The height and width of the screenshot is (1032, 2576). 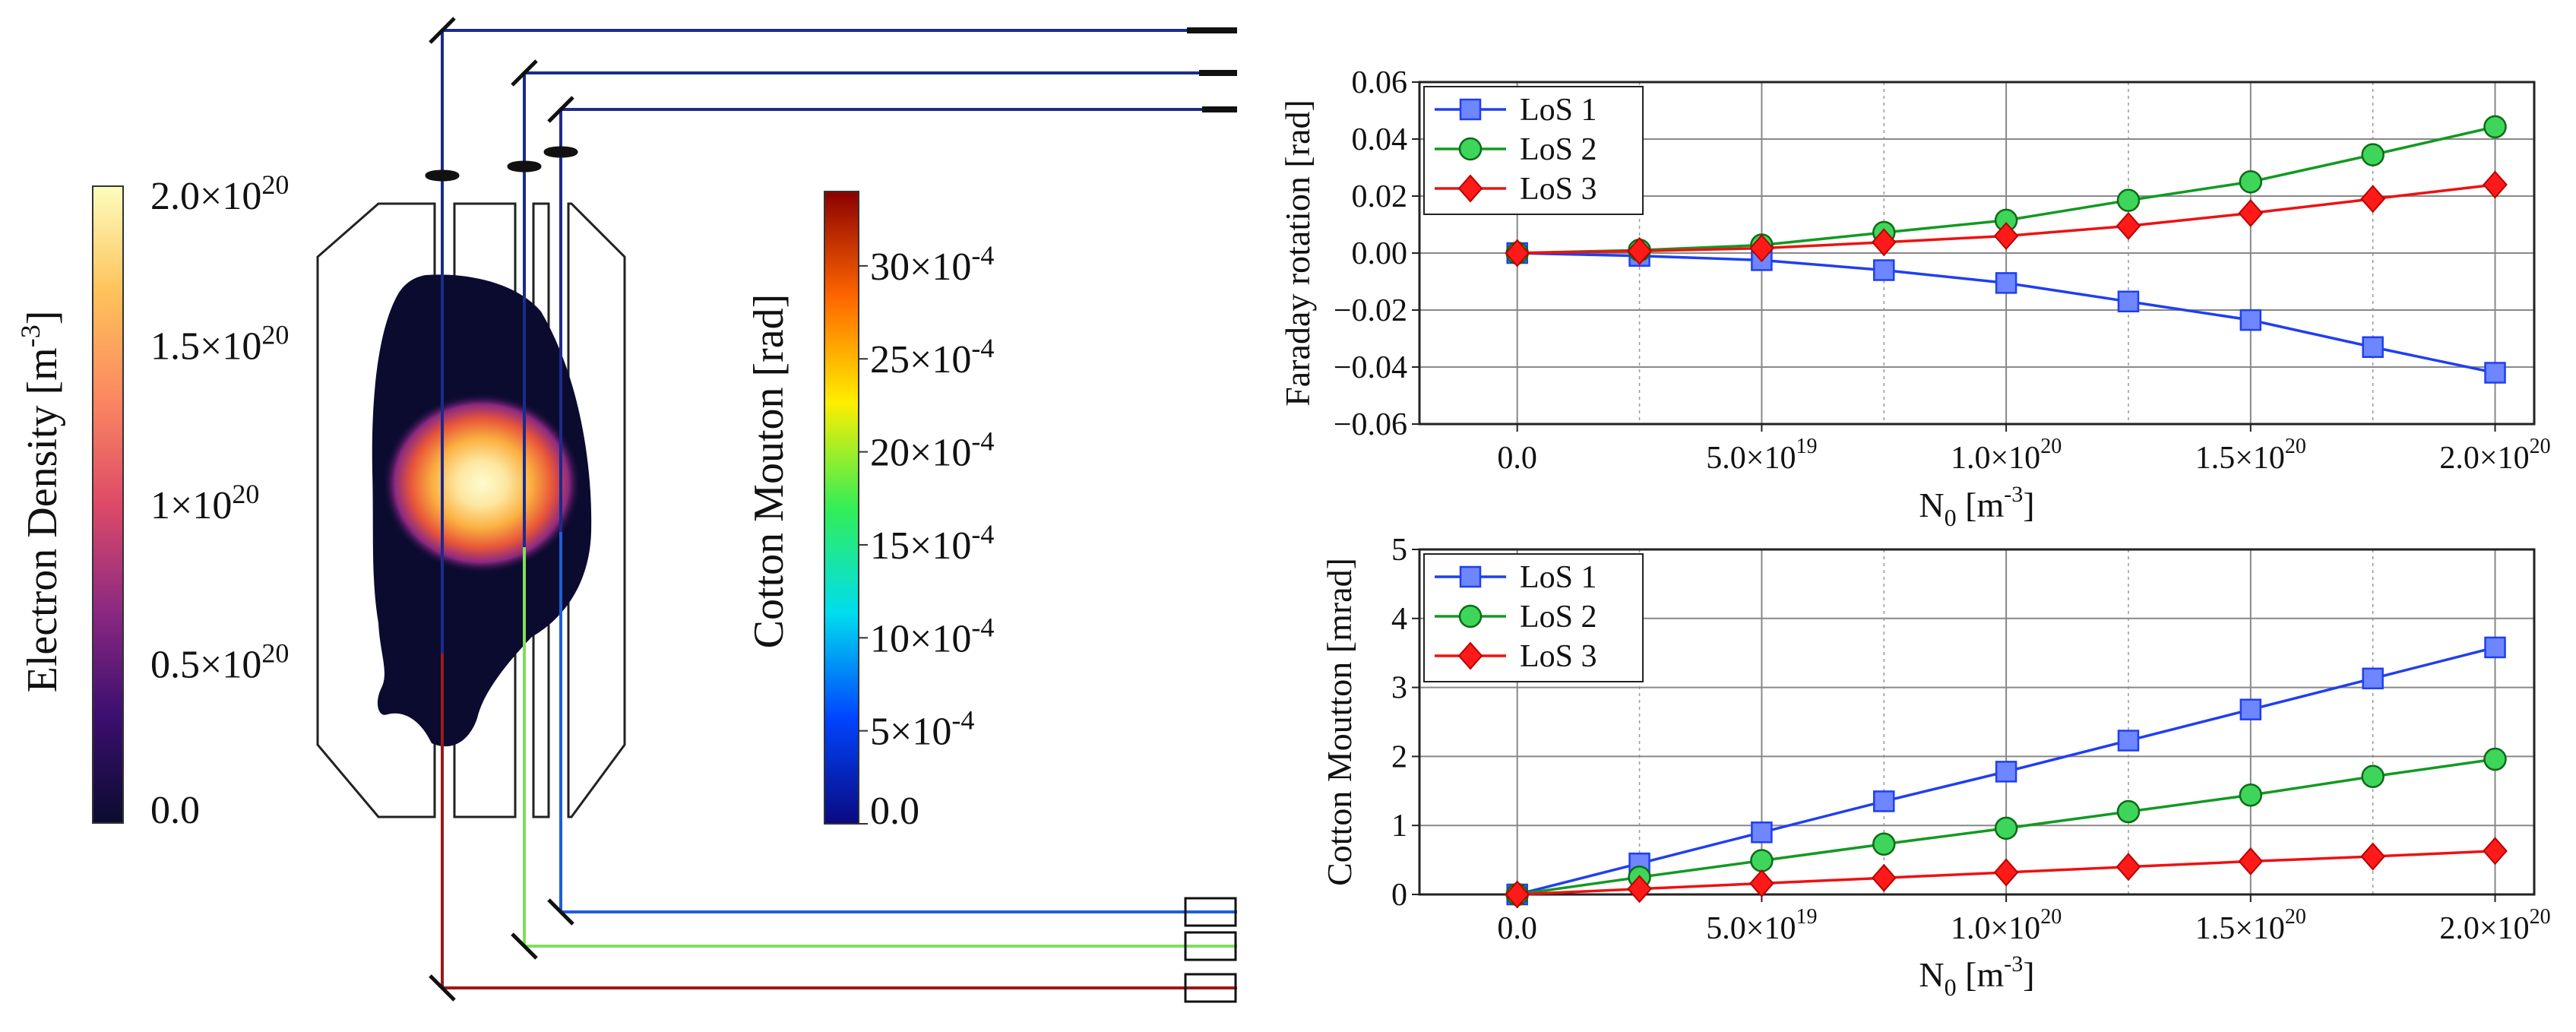 I want to click on cm-tick-label: 5×10⁻⁴, so click(x=922, y=729).